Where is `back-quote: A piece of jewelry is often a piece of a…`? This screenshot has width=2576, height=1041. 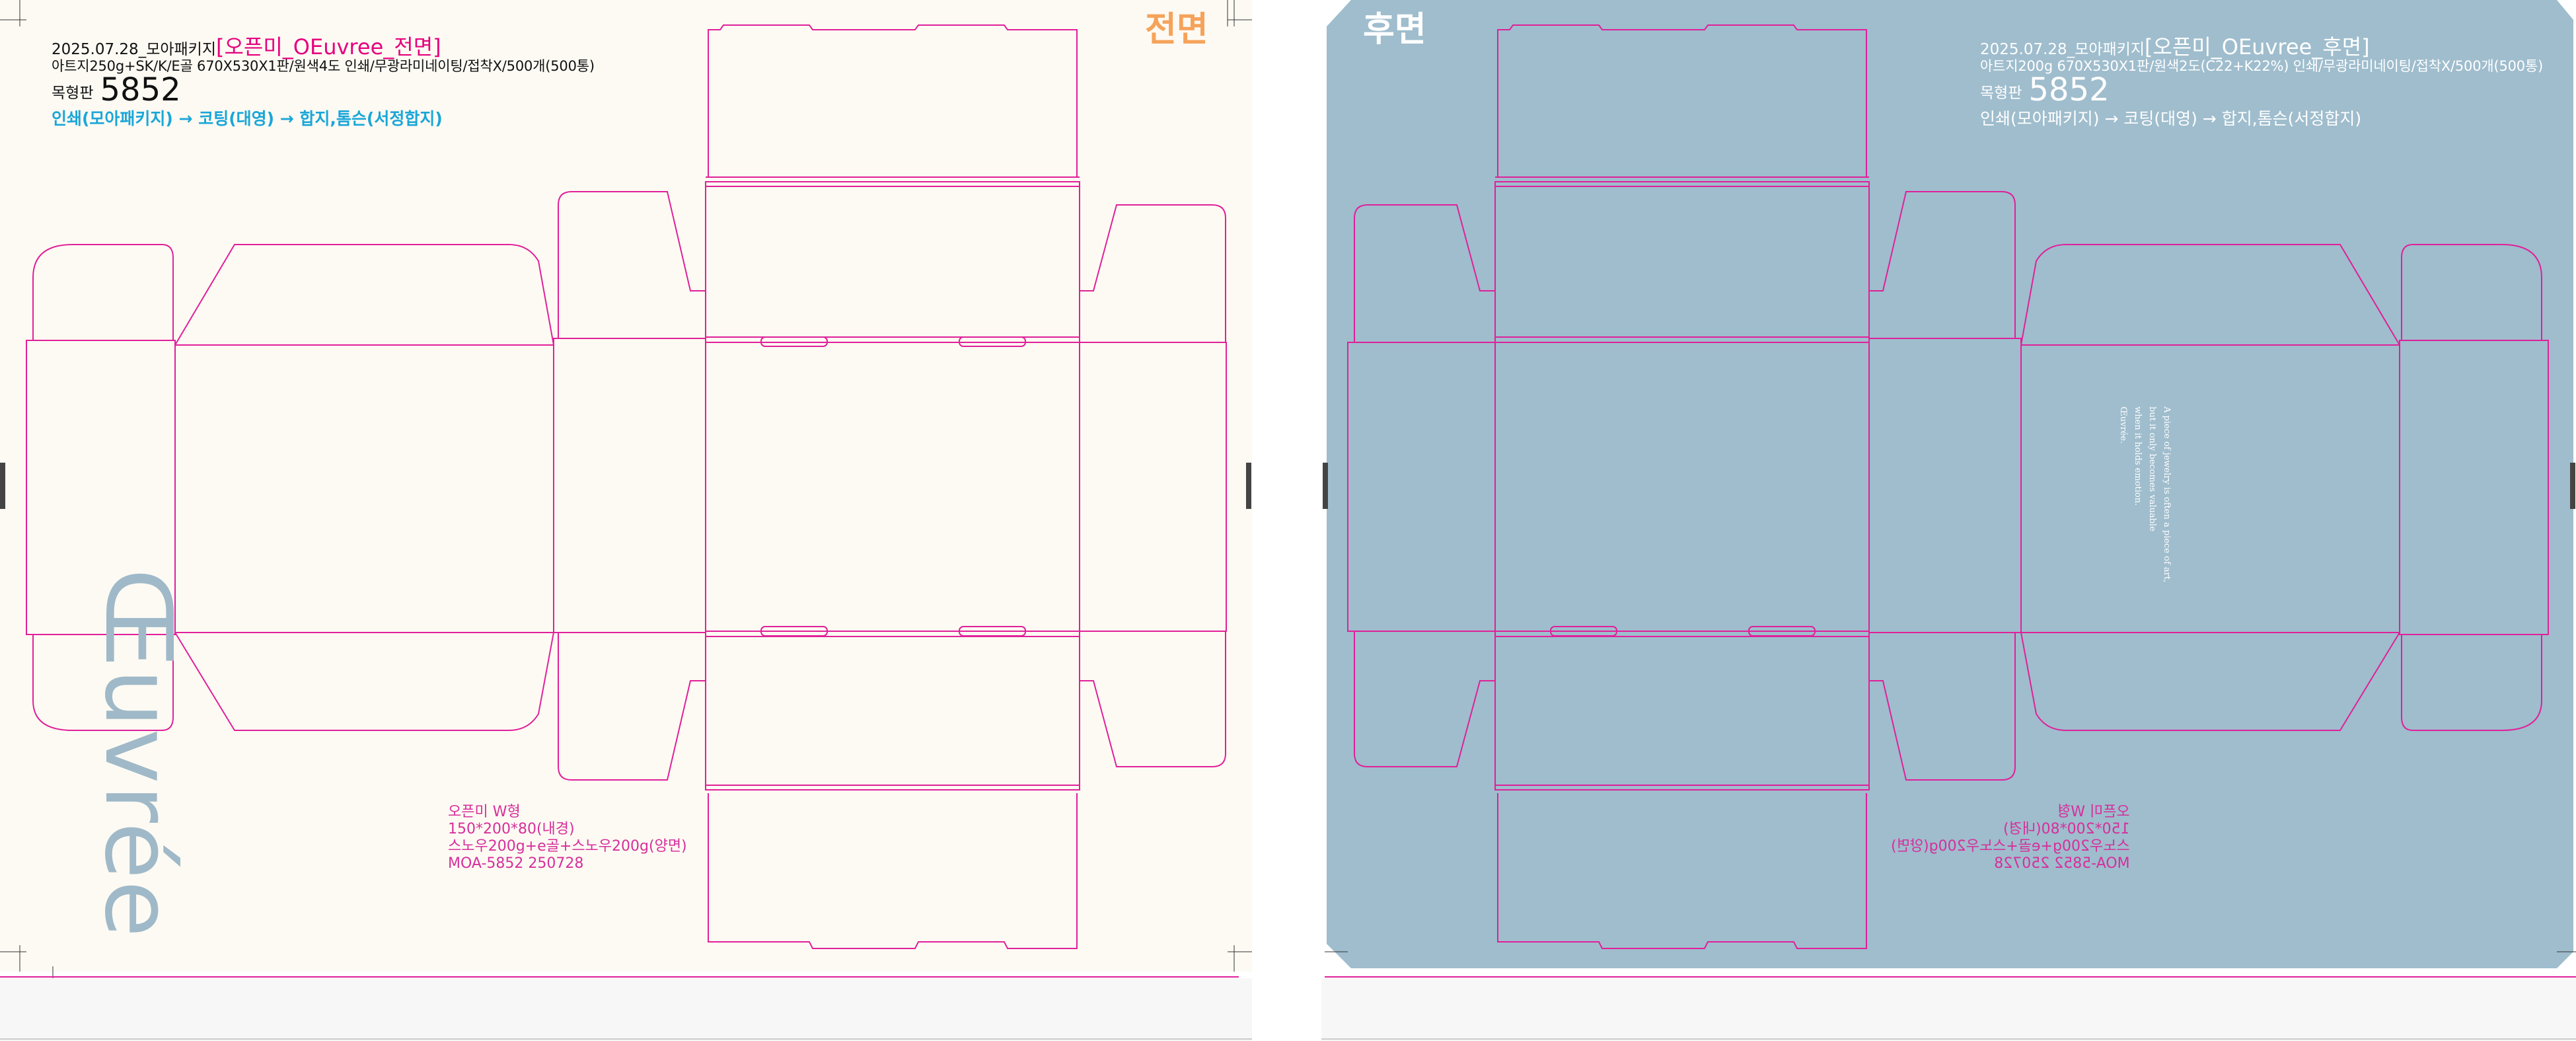
back-quote: A piece of jewelry is often a piece of a… is located at coordinates (2145, 494).